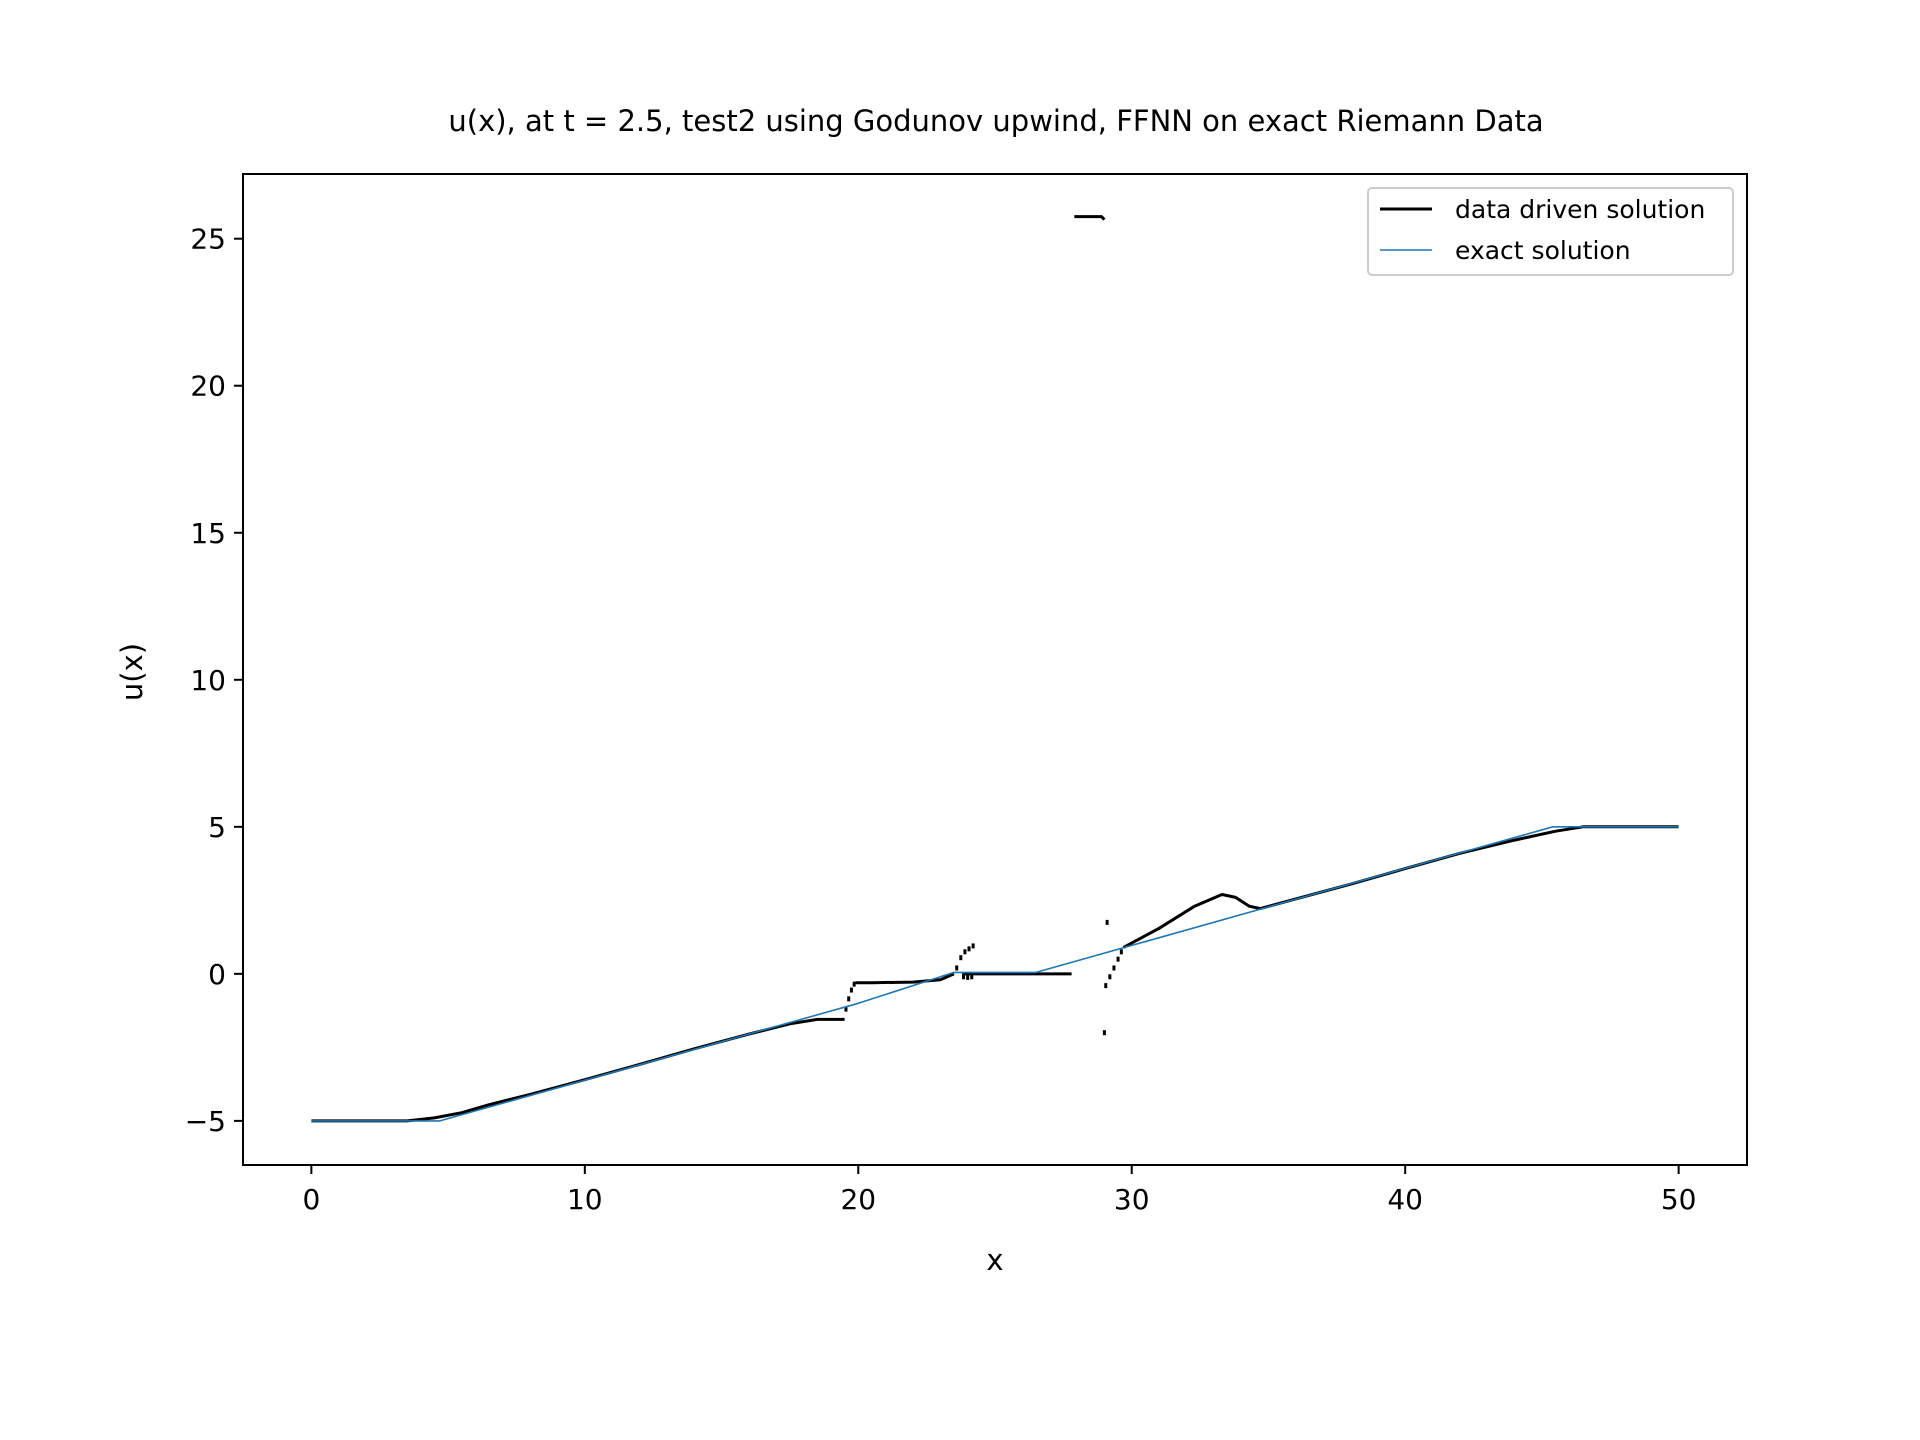 This screenshot has width=1920, height=1440. What do you see at coordinates (205, 1121) in the screenshot?
I see `y-tick-label: −5` at bounding box center [205, 1121].